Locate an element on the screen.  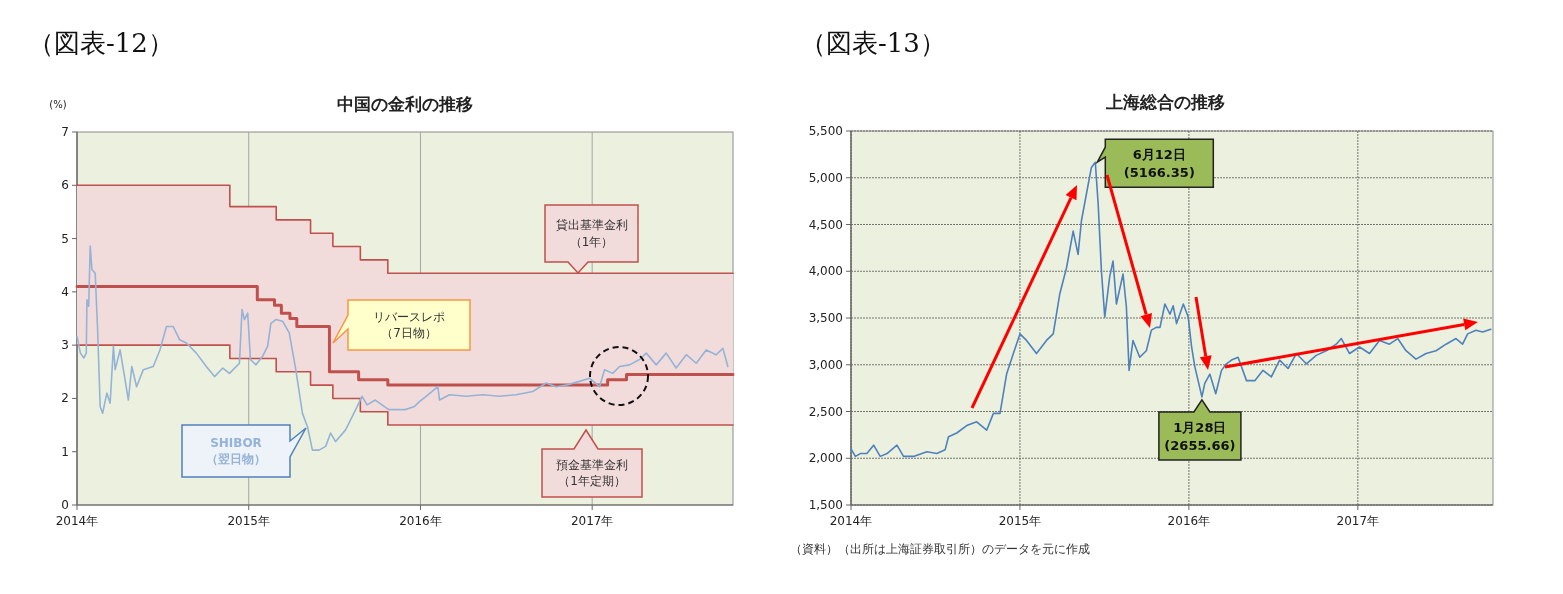
y-tick-label: 1 is located at coordinates (65, 451).